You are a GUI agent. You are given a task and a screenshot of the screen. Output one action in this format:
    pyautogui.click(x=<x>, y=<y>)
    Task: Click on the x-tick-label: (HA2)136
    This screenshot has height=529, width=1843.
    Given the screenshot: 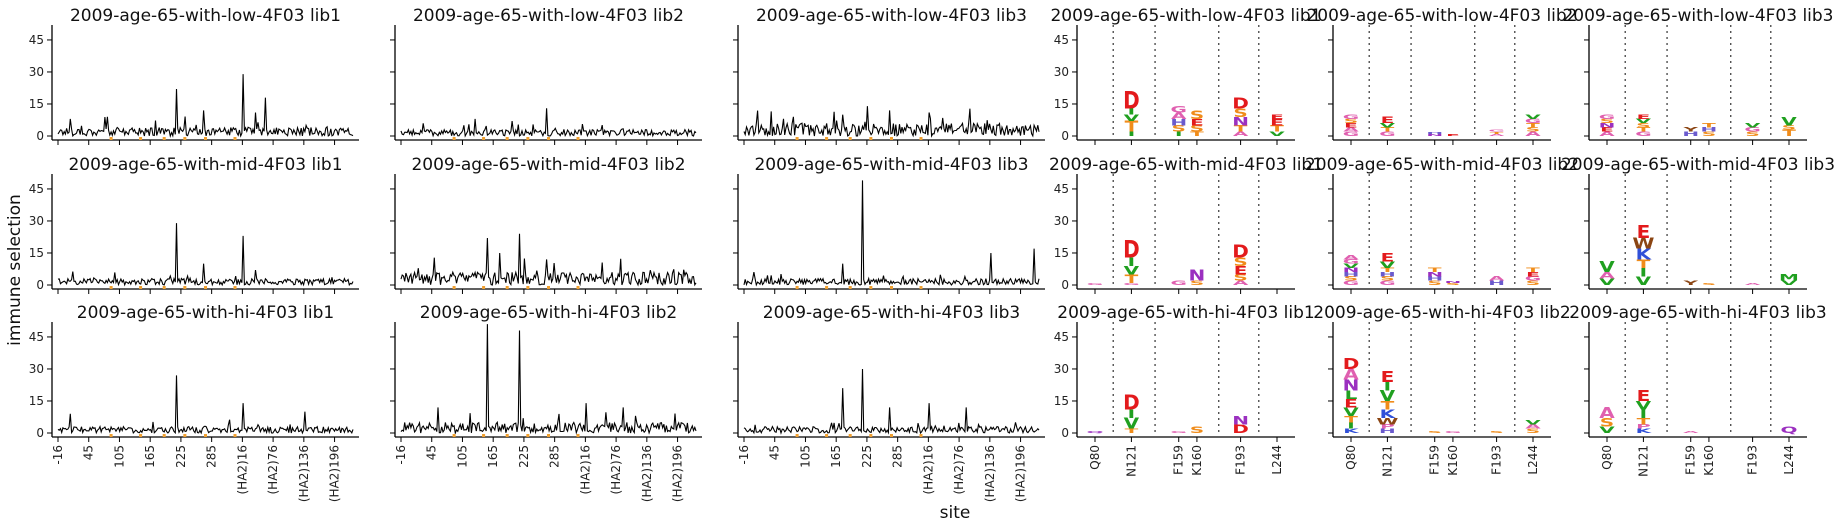 What is the action you would take?
    pyautogui.click(x=647, y=473)
    